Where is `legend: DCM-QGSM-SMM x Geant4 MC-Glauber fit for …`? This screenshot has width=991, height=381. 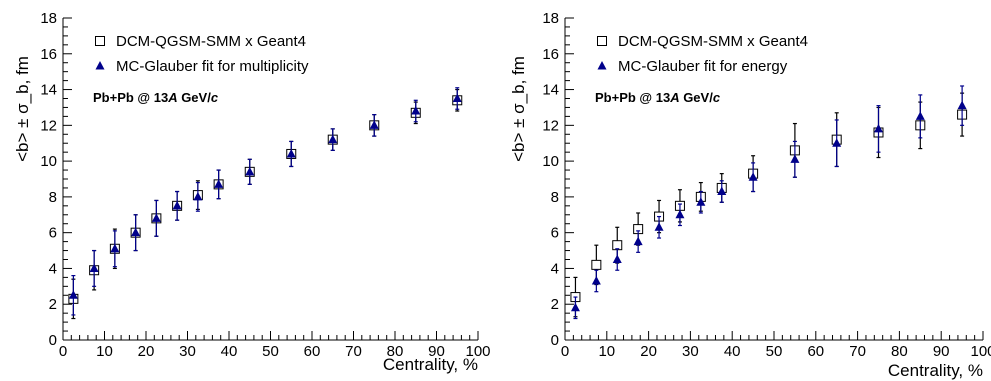
legend: DCM-QGSM-SMM x Geant4 MC-Glauber fit for … is located at coordinates (202, 54).